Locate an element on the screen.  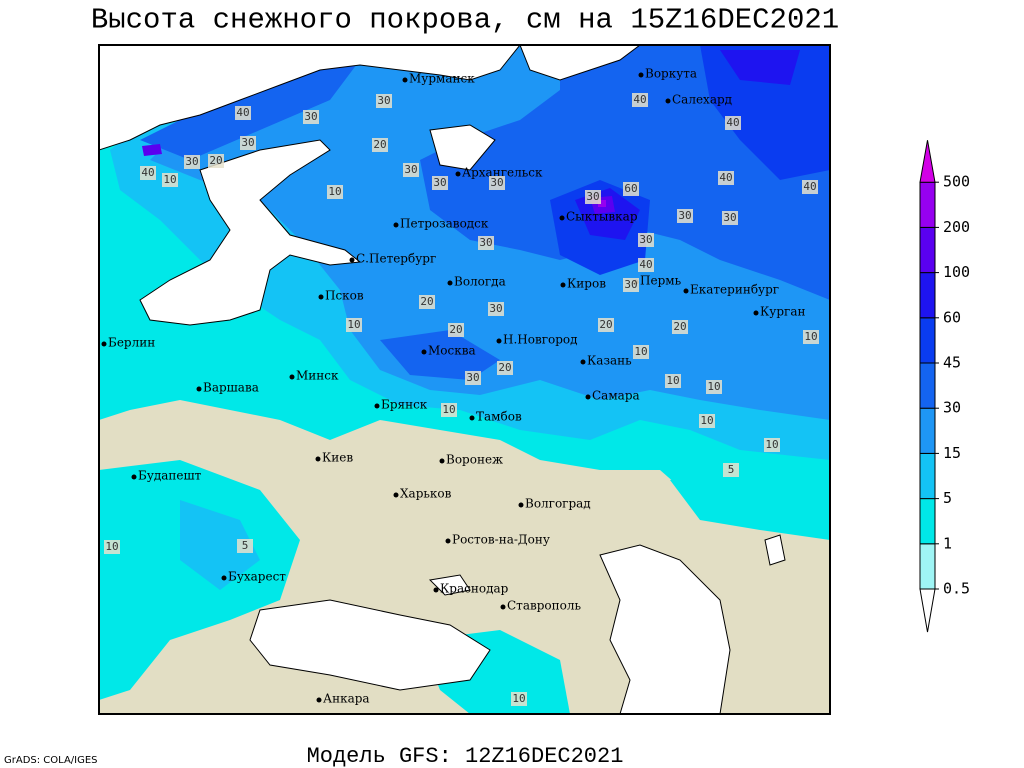
city-label: Минск is located at coordinates (317, 376).